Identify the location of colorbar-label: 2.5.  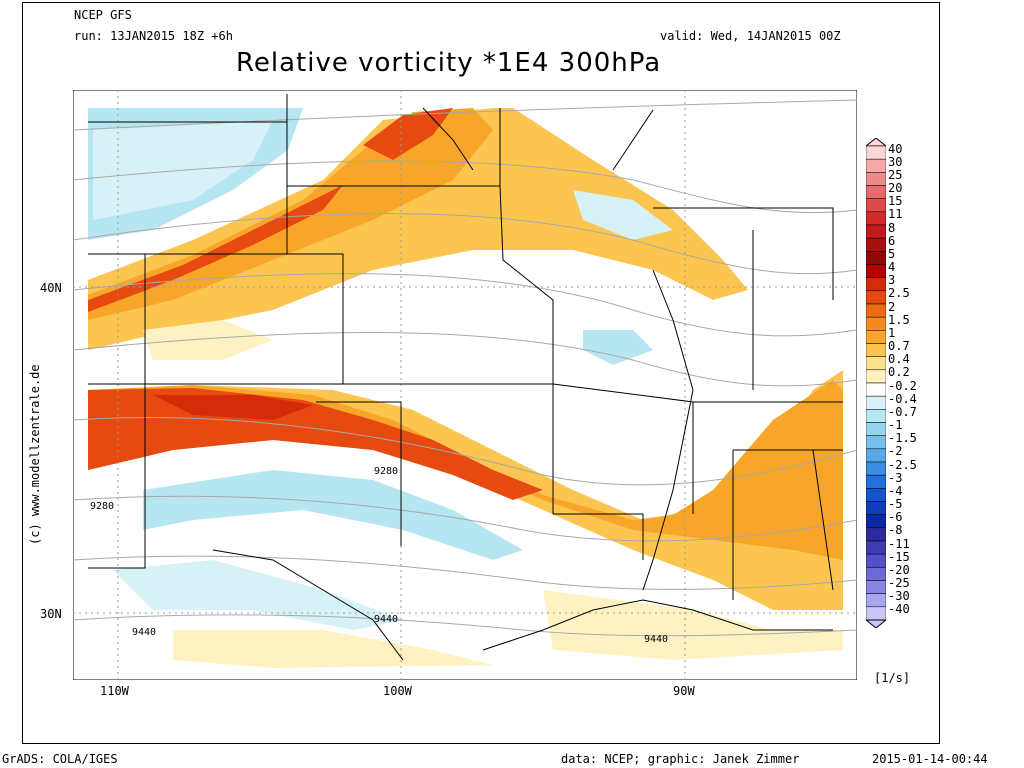
(899, 293).